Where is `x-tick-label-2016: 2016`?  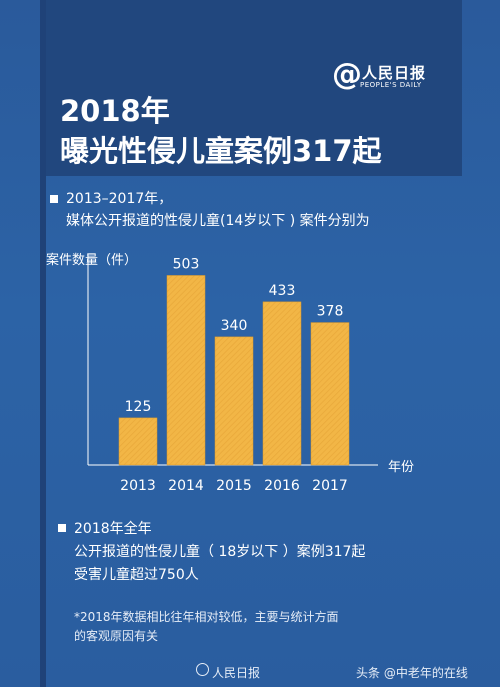 x-tick-label-2016: 2016 is located at coordinates (282, 486).